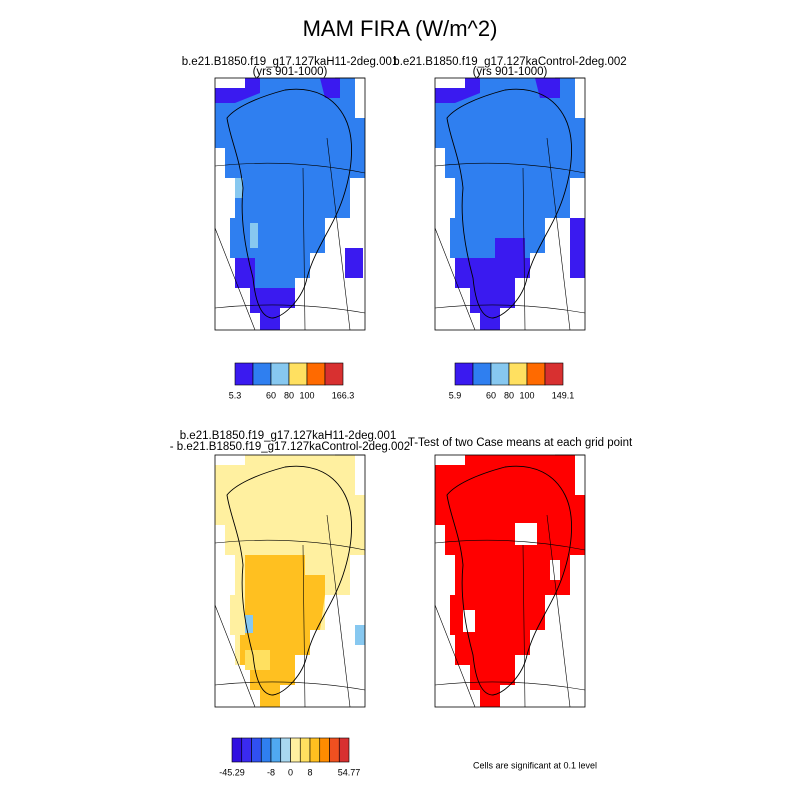 This screenshot has width=800, height=800. What do you see at coordinates (343, 395) in the screenshot?
I see `colorbar-label: 166.3` at bounding box center [343, 395].